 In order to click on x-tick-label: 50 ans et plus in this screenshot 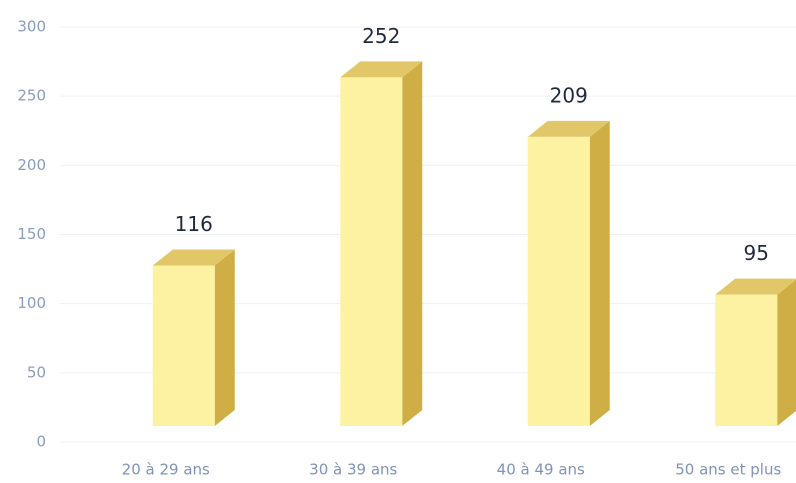, I will do `click(728, 470)`.